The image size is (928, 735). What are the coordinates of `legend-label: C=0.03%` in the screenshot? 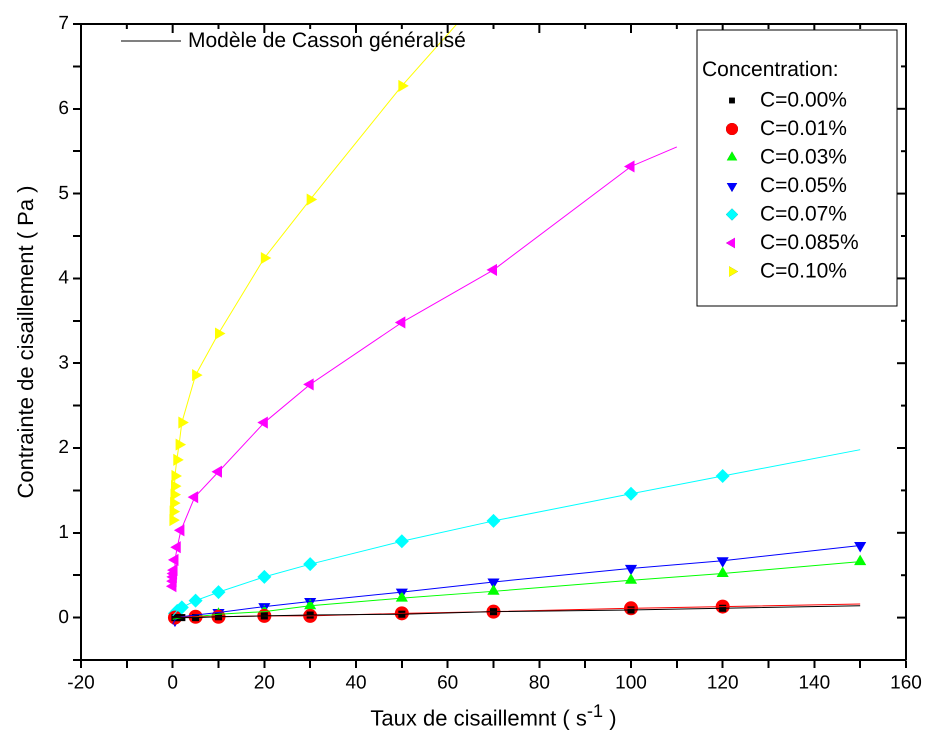 It's located at (803, 156).